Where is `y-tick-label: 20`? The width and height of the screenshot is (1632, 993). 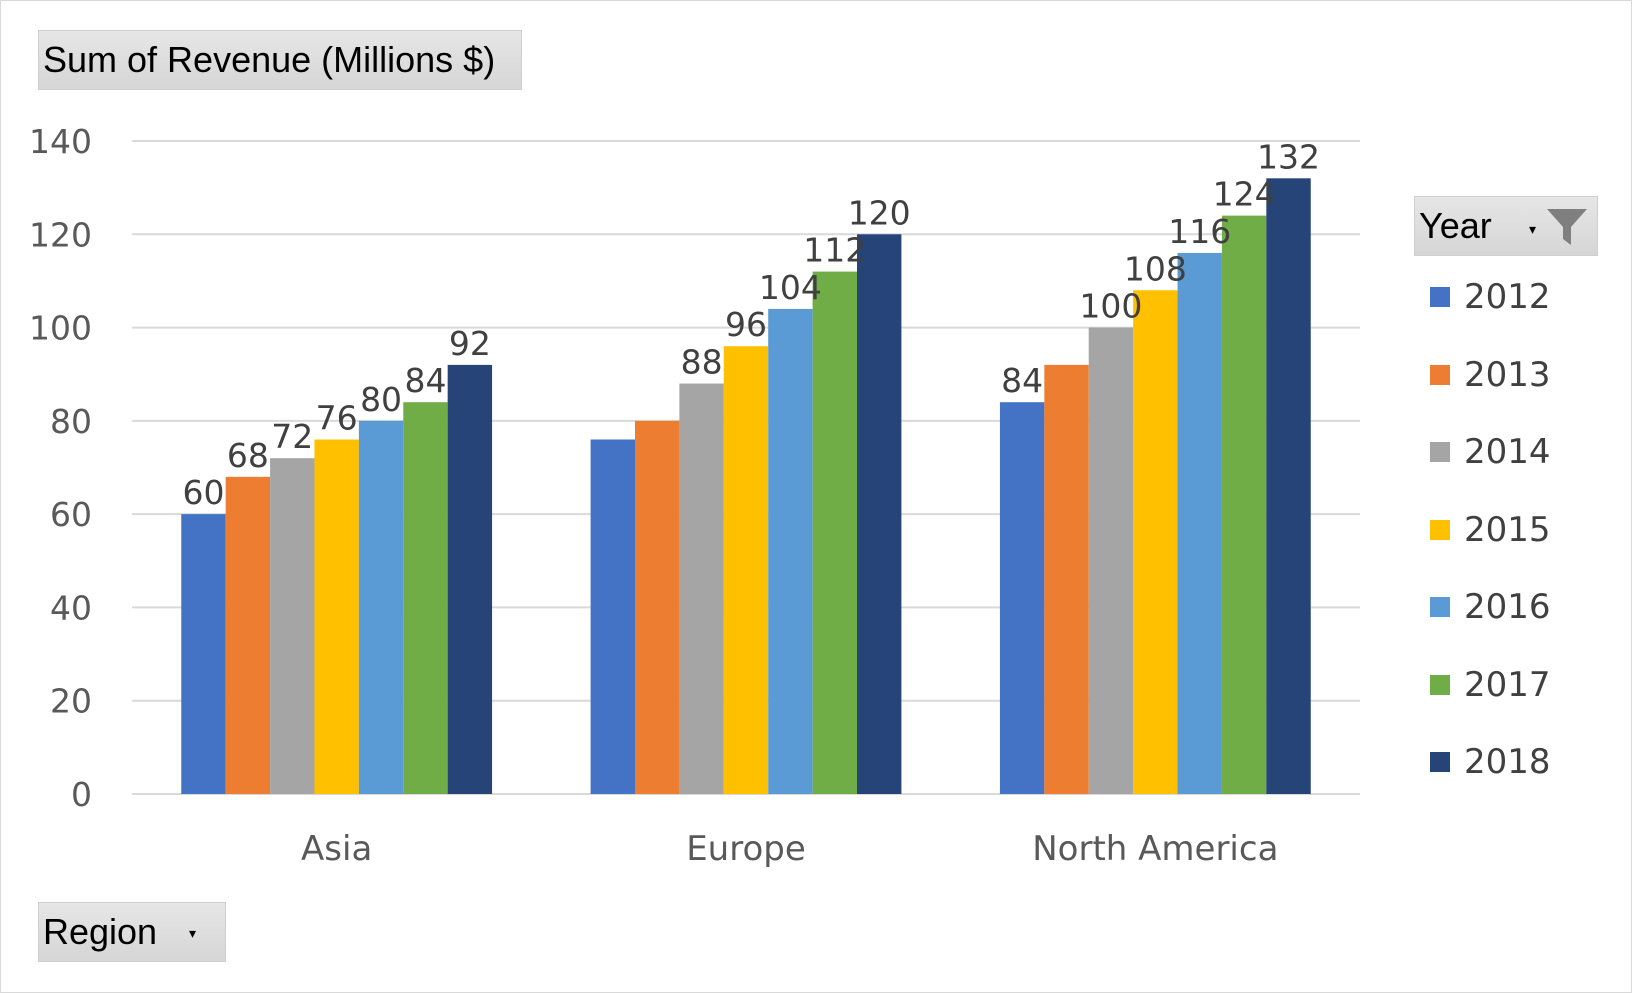
y-tick-label: 20 is located at coordinates (71, 701).